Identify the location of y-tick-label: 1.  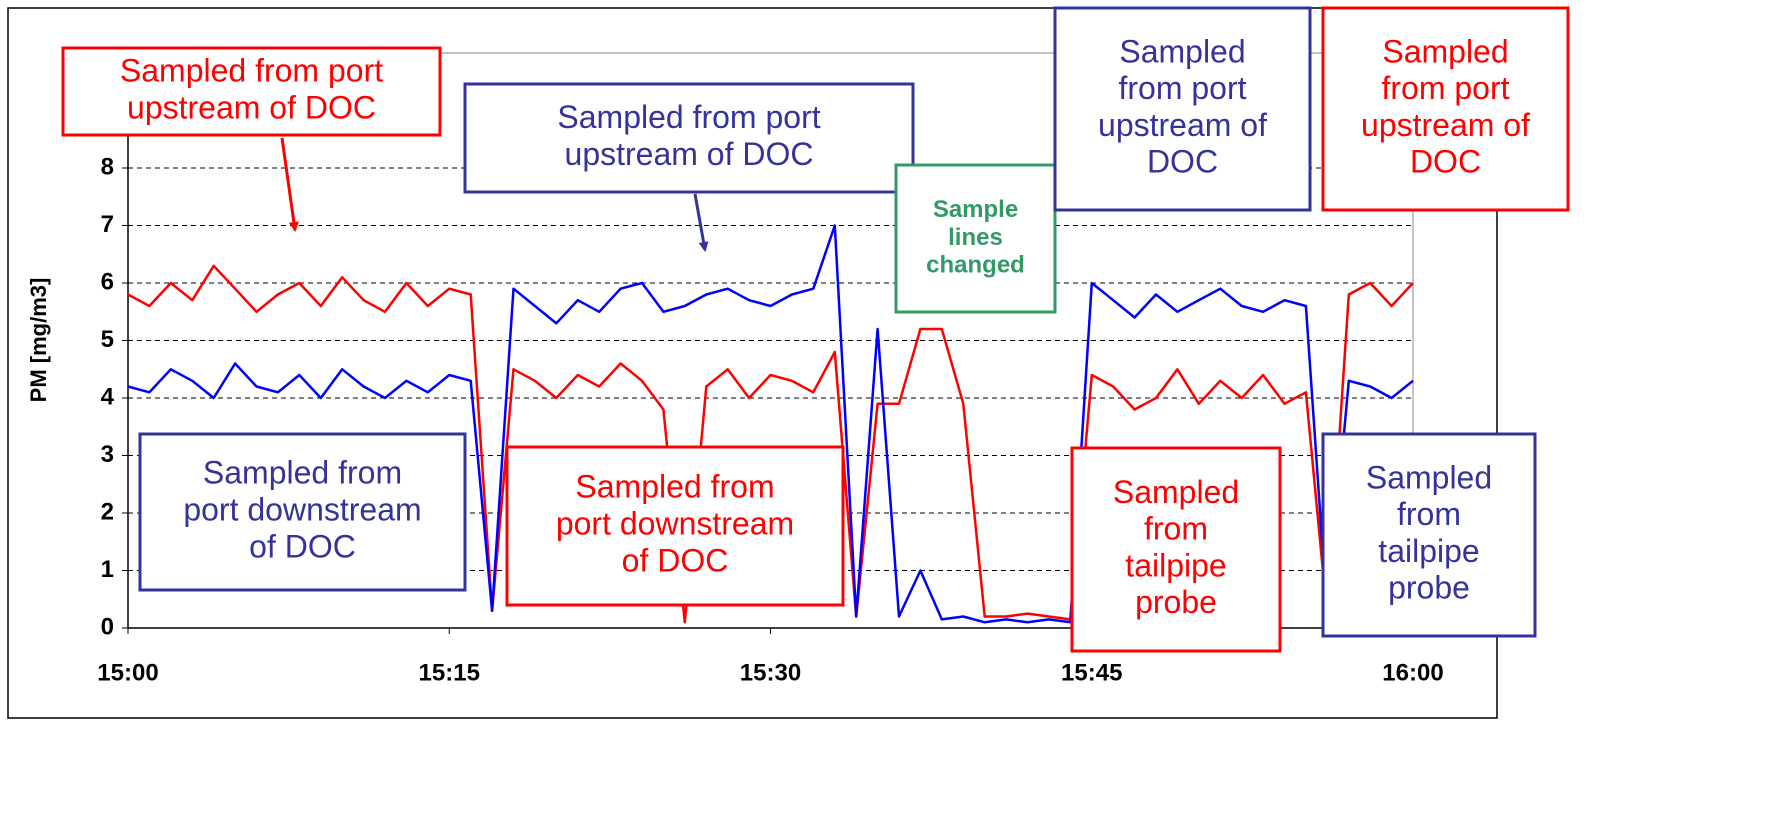
(107, 569).